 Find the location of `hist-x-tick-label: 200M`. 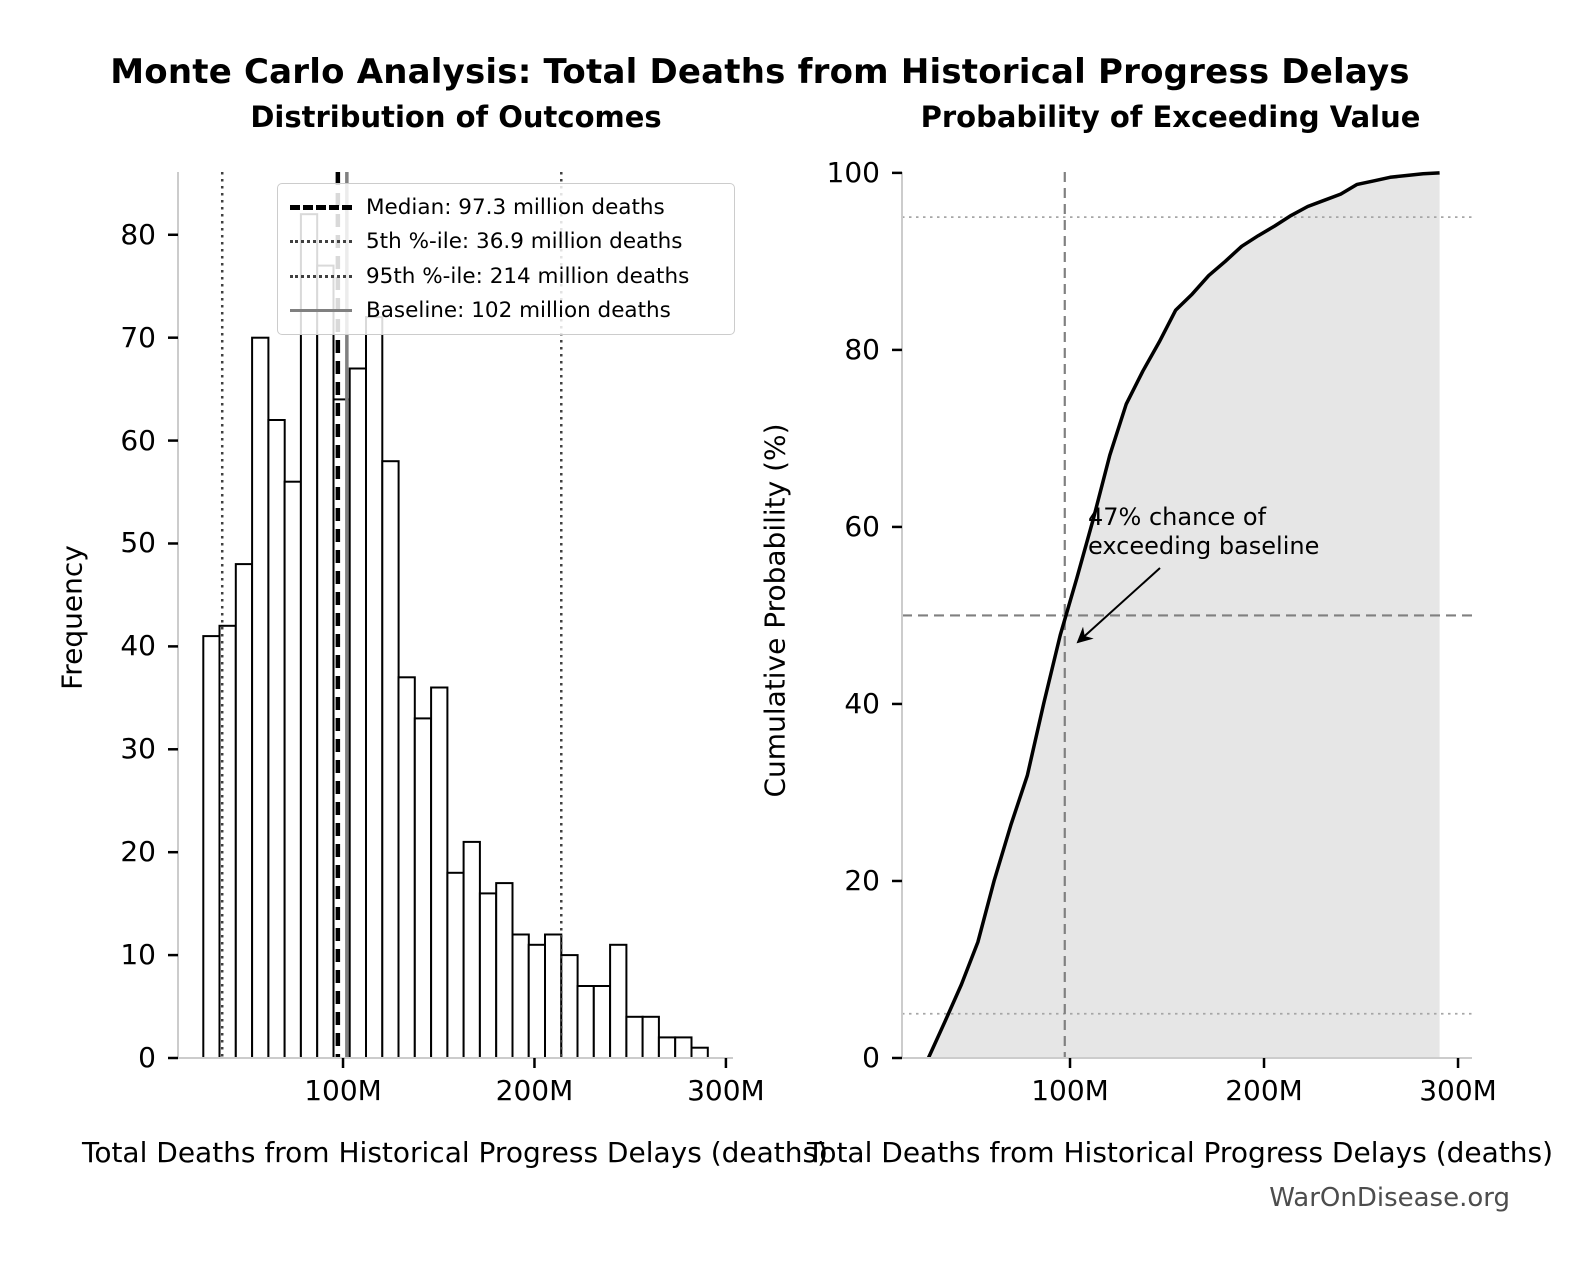

hist-x-tick-label: 200M is located at coordinates (534, 1090).